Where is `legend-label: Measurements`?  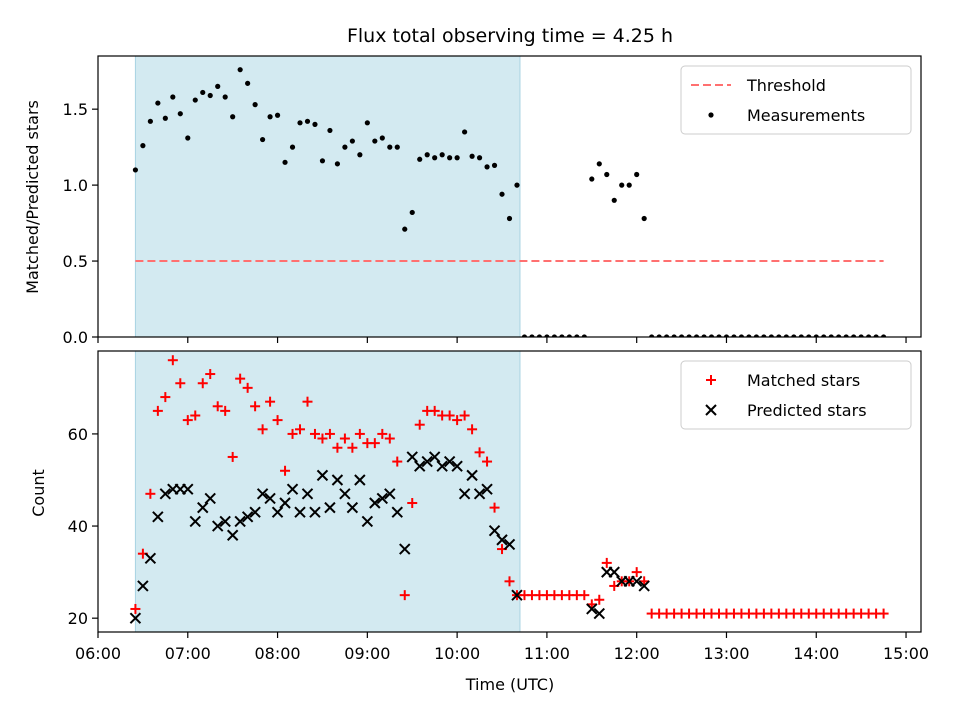 legend-label: Measurements is located at coordinates (806, 115).